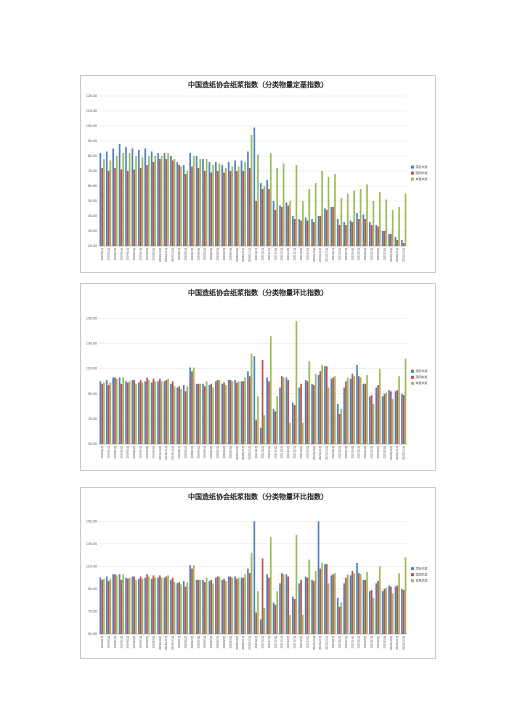 Image resolution: width=508 pixels, height=720 pixels. What do you see at coordinates (102, 642) in the screenshot?
I see `x-tick-label: 2019年1月` at bounding box center [102, 642].